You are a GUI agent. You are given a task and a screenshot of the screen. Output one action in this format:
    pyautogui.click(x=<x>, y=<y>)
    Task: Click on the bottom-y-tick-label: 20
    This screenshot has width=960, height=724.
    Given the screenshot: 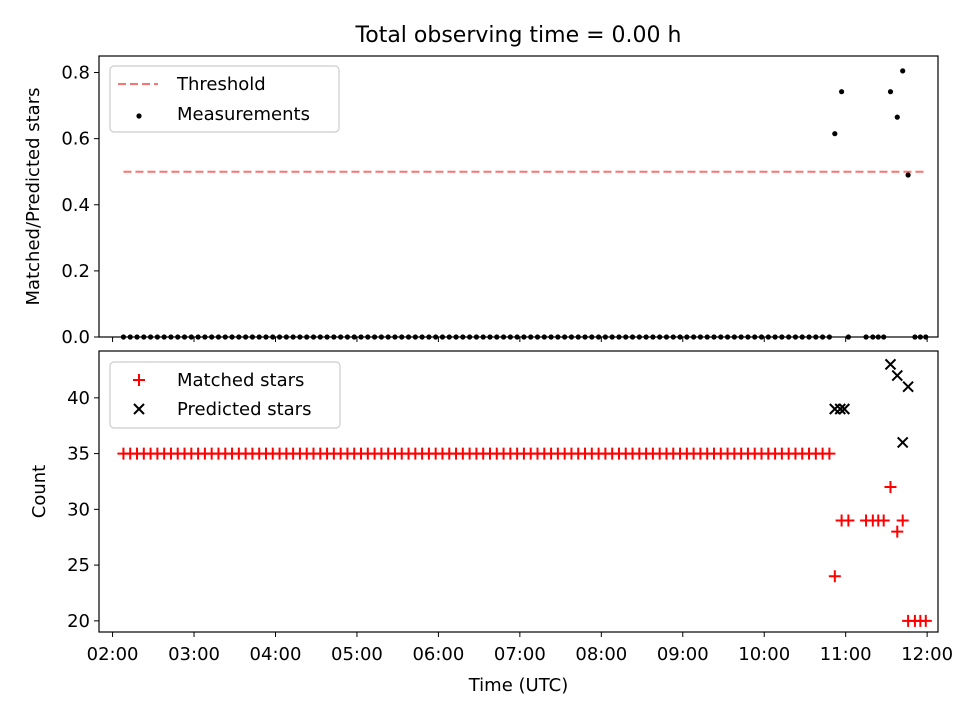 What is the action you would take?
    pyautogui.click(x=78, y=621)
    